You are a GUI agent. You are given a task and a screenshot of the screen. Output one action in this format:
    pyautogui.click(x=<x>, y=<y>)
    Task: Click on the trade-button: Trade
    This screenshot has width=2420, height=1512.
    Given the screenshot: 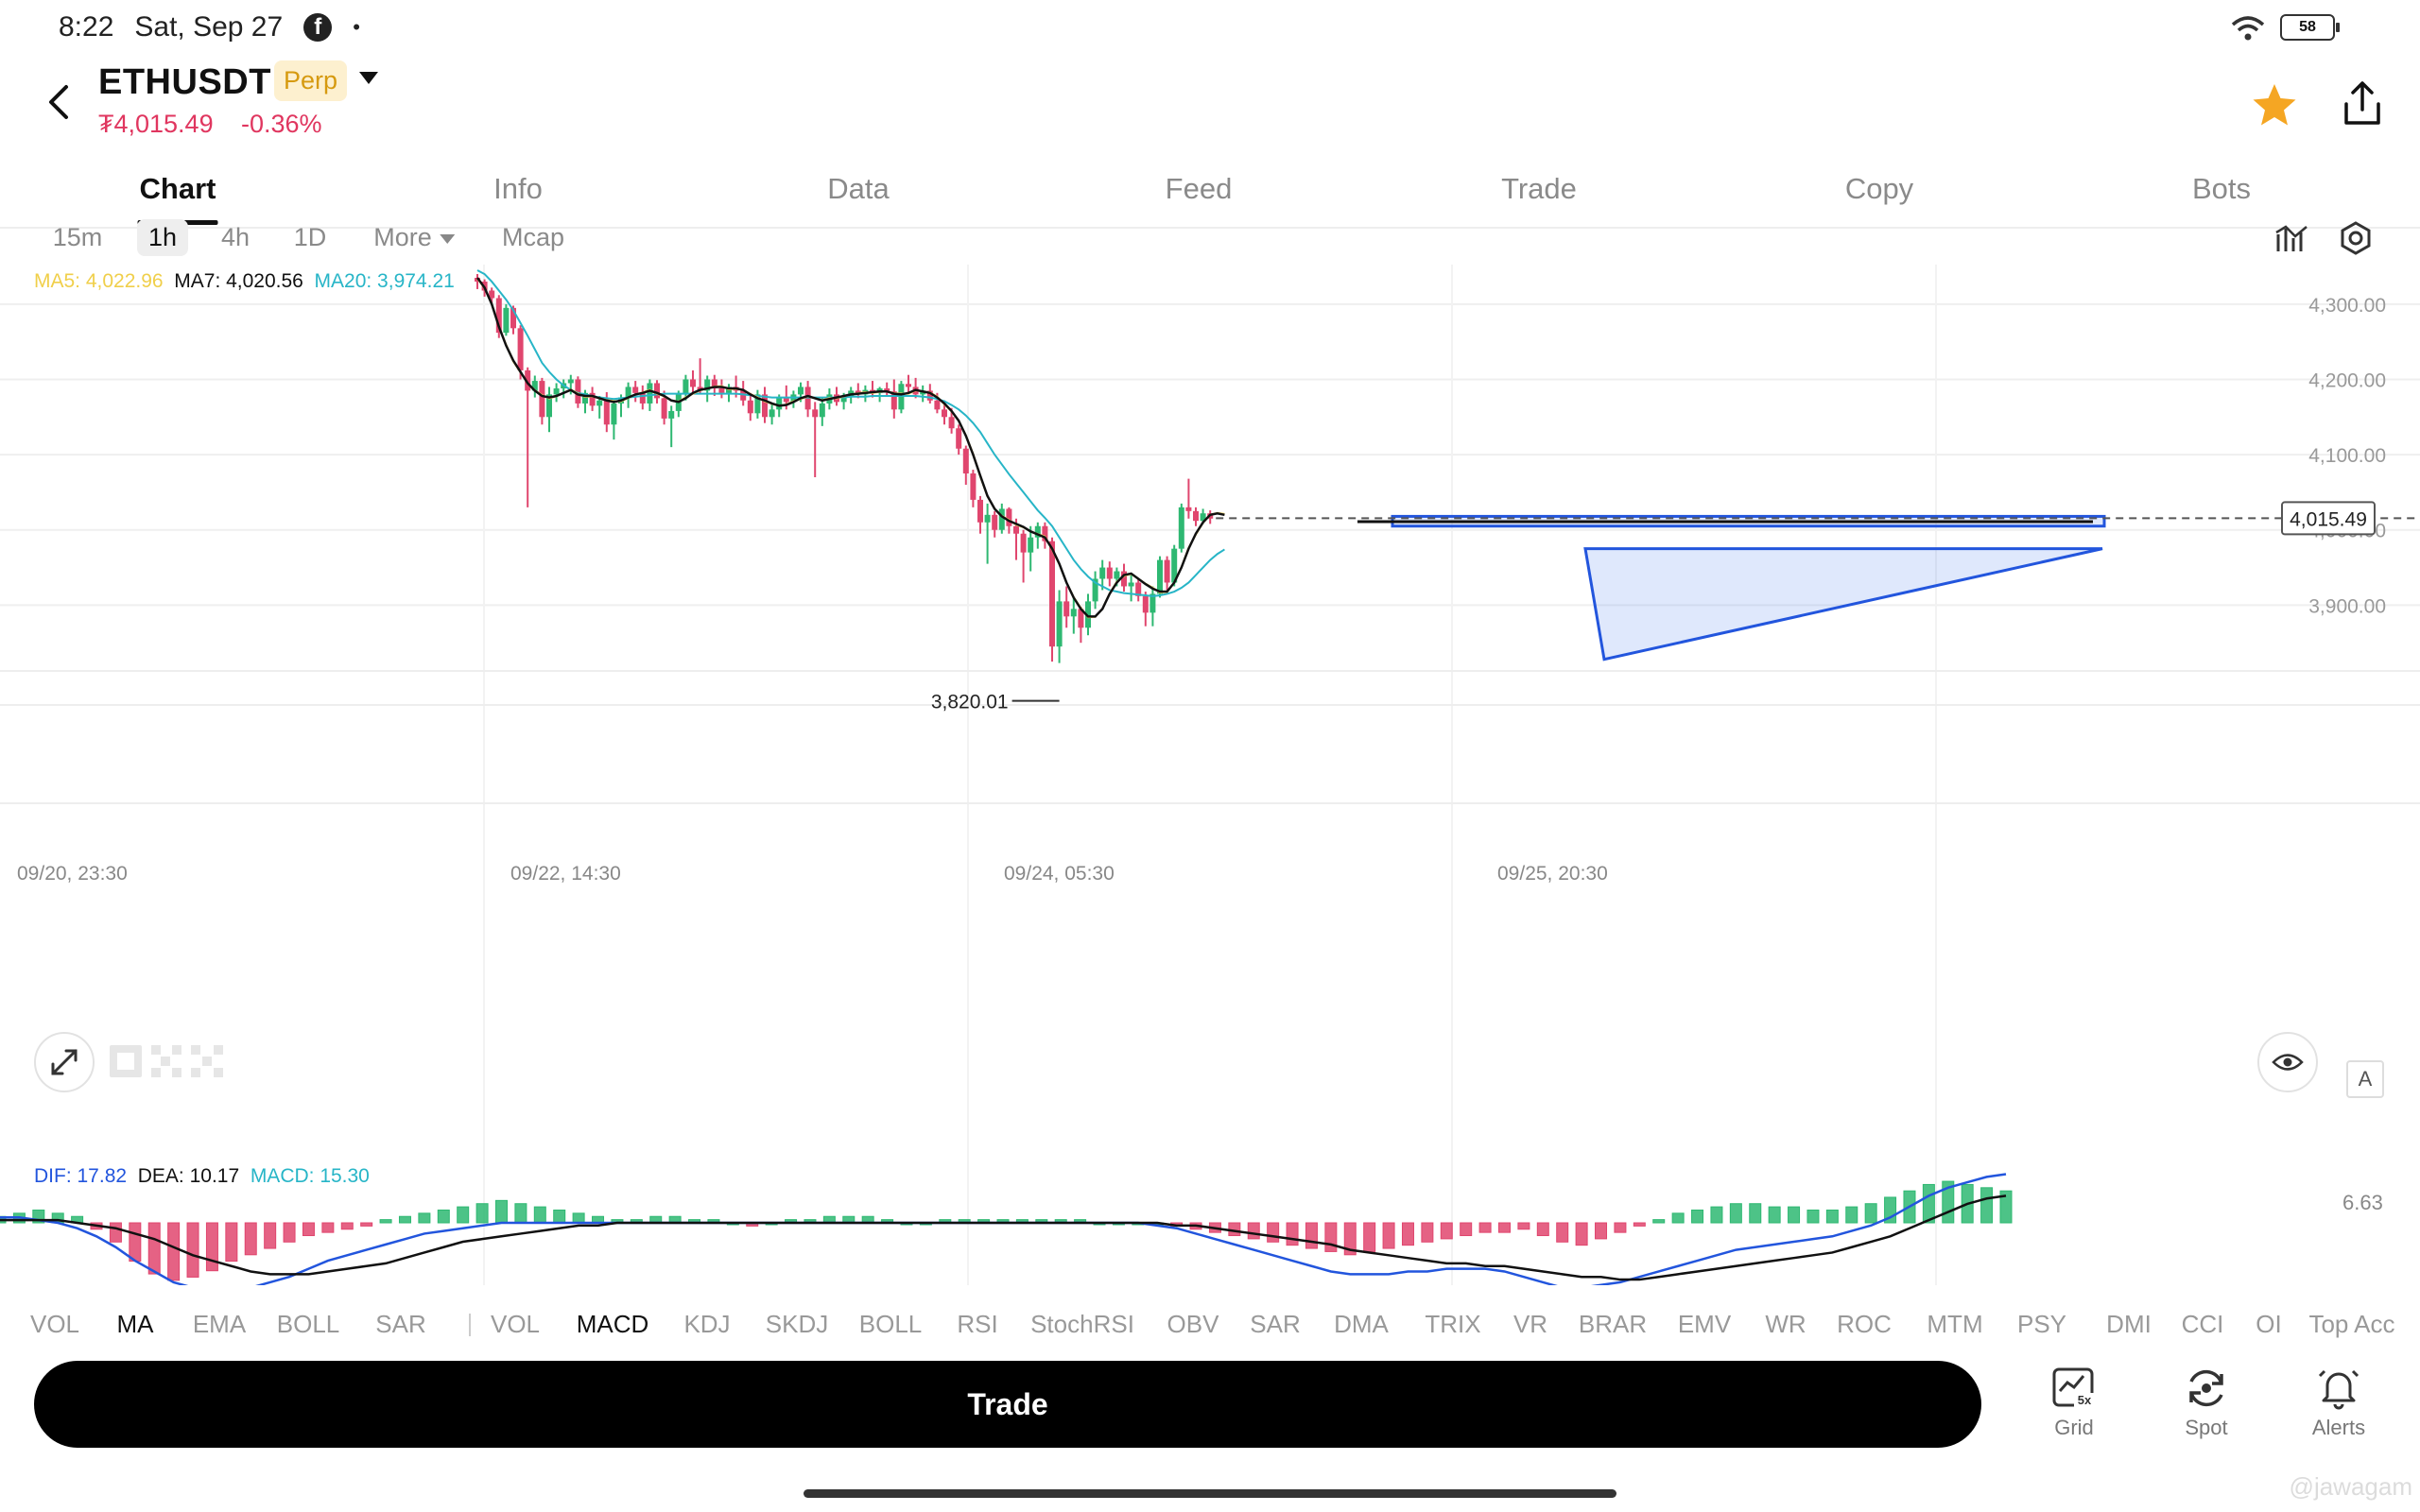 What is the action you would take?
    pyautogui.click(x=1007, y=1404)
    